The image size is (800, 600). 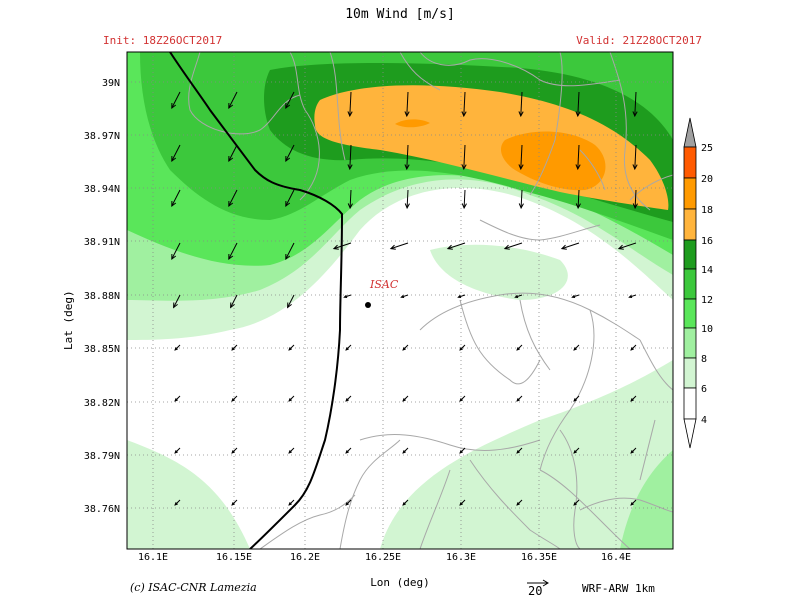 What do you see at coordinates (384, 284) in the screenshot?
I see `station-label: ISAC` at bounding box center [384, 284].